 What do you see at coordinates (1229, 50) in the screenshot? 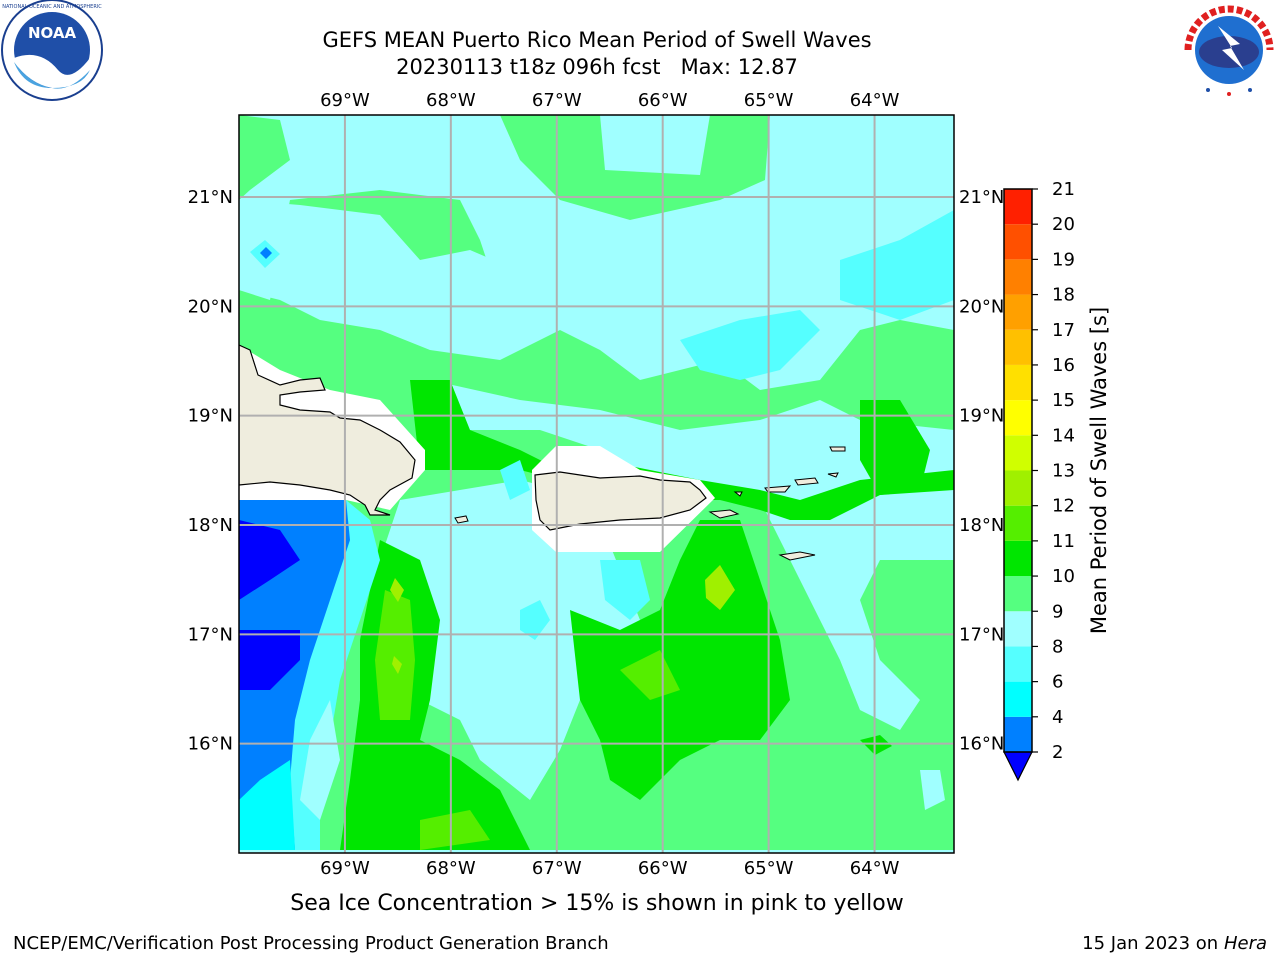
I see `nws-logo` at bounding box center [1229, 50].